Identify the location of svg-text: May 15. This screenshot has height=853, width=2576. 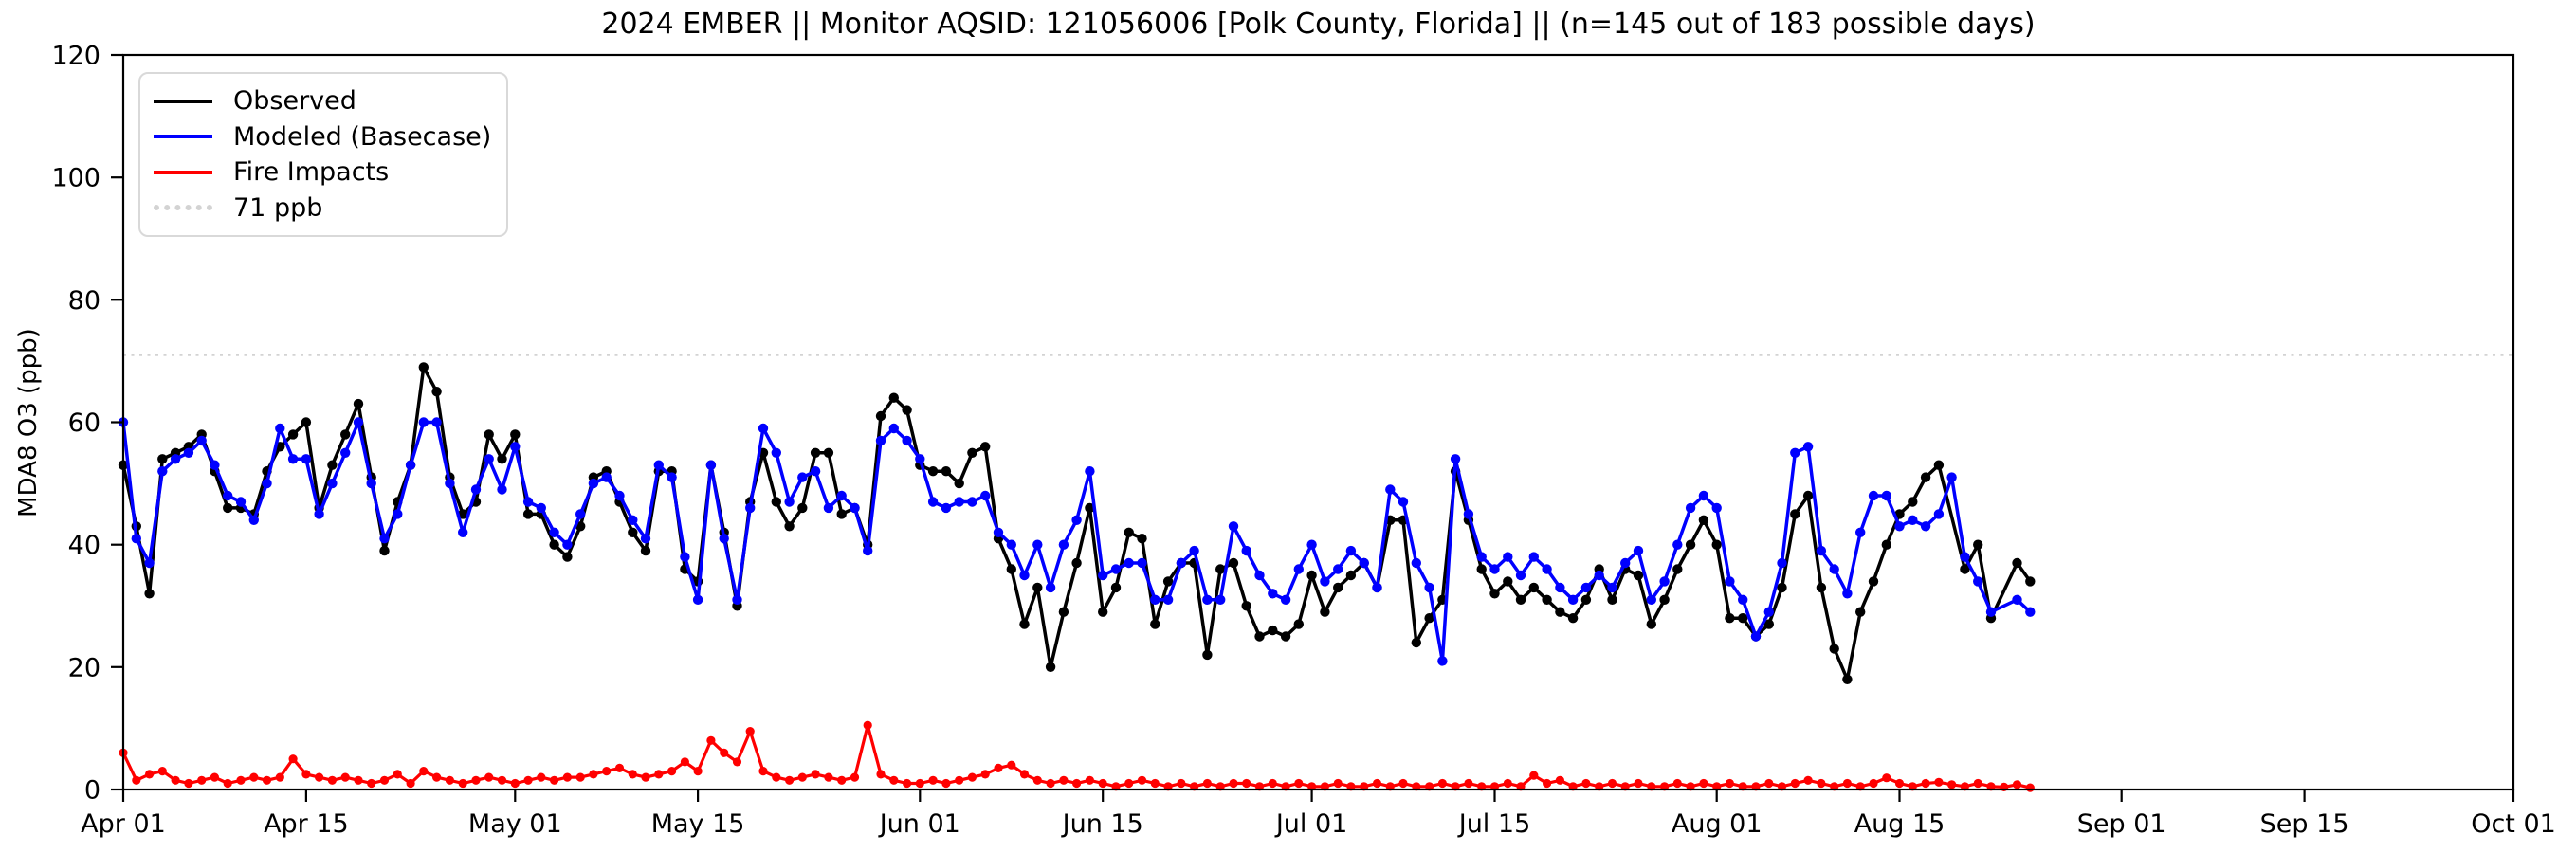
(698, 824).